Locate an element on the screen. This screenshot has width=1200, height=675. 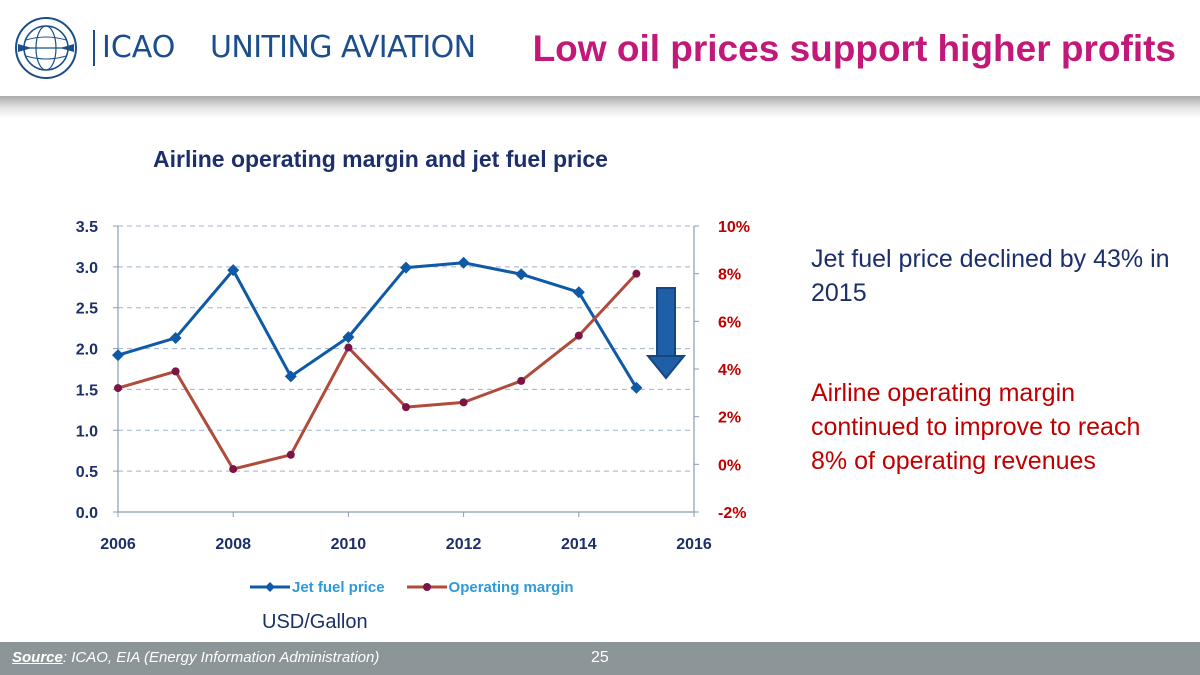
x-tick-label: 2006 is located at coordinates (118, 544).